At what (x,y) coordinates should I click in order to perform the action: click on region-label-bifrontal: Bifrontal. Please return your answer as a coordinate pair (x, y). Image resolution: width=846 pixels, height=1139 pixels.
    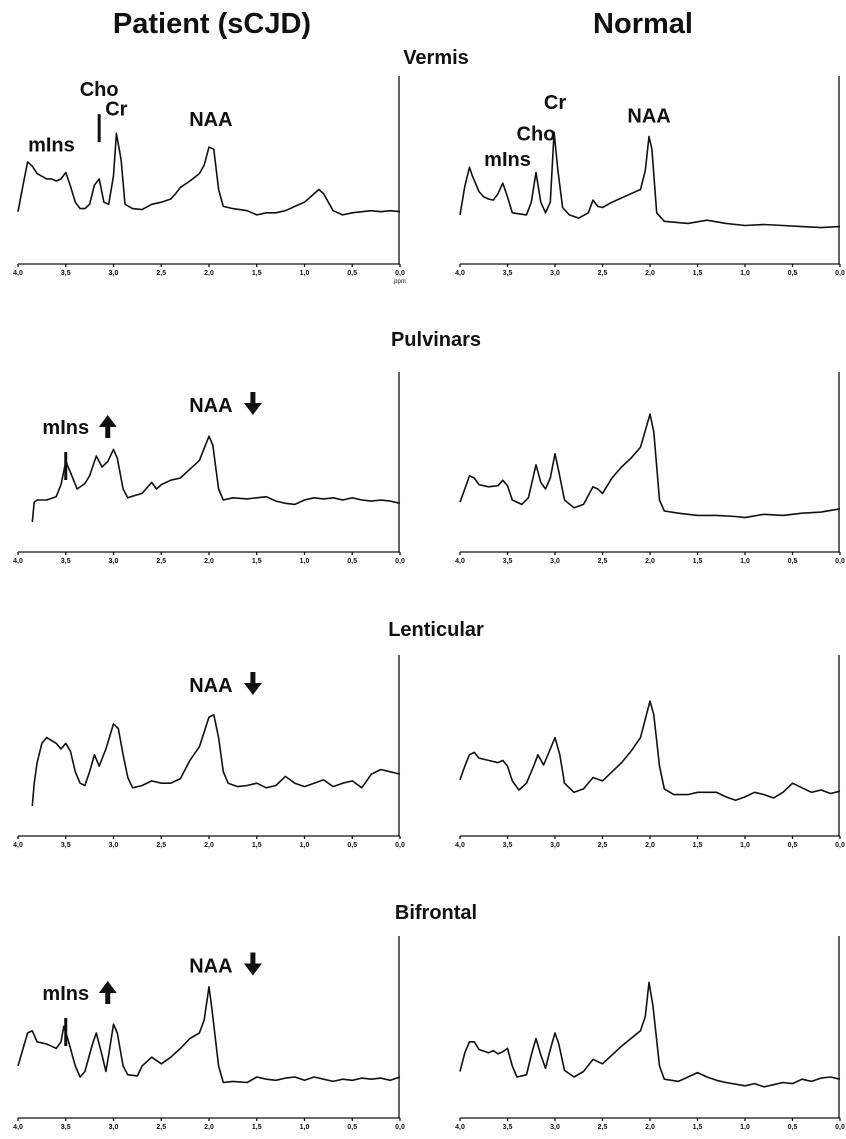
    Looking at the image, I should click on (436, 913).